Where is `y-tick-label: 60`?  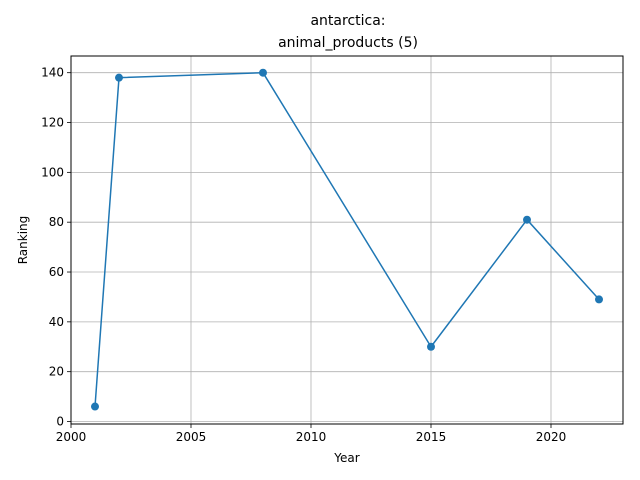
y-tick-label: 60 is located at coordinates (56, 272).